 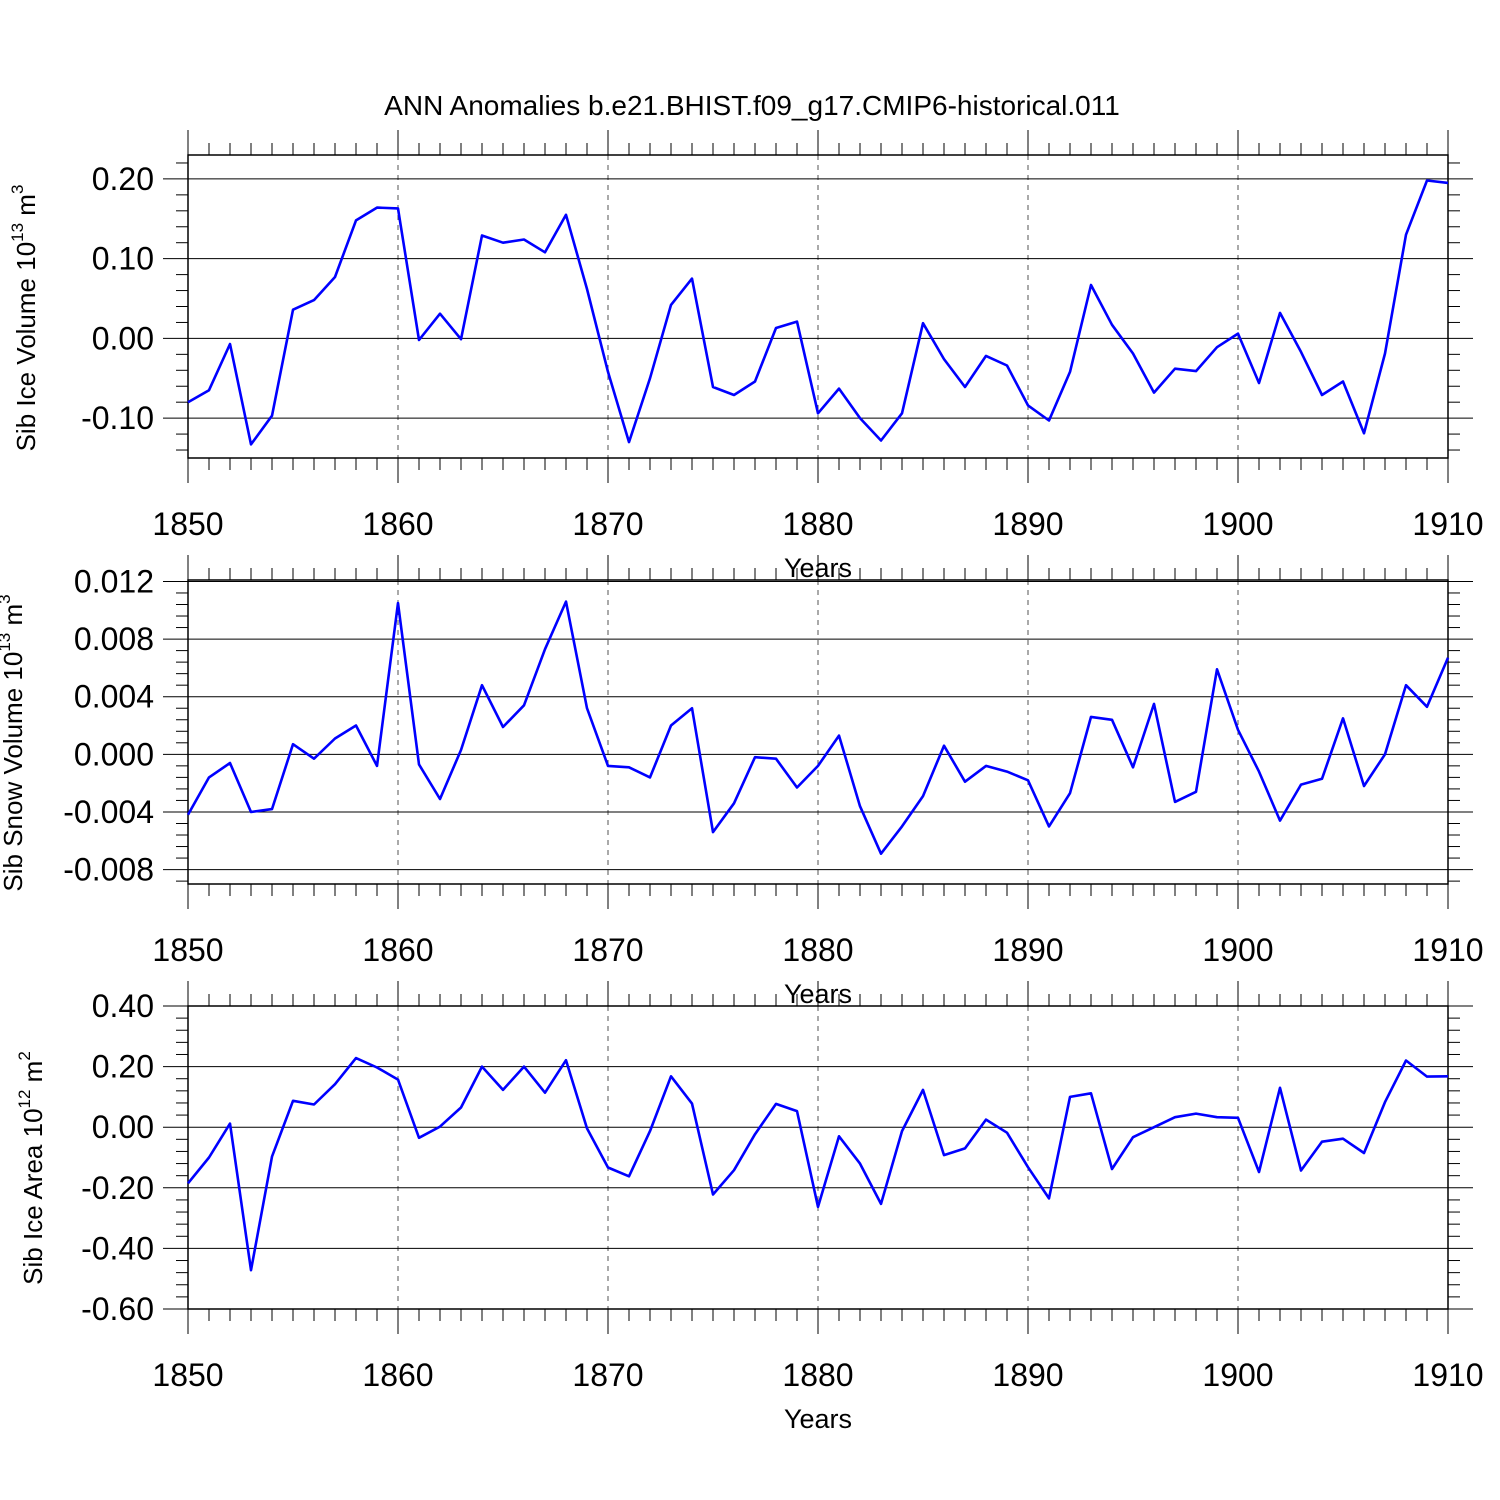 I want to click on y-axis-label: Sib Snow Volume 1013 m3, so click(x=14, y=742).